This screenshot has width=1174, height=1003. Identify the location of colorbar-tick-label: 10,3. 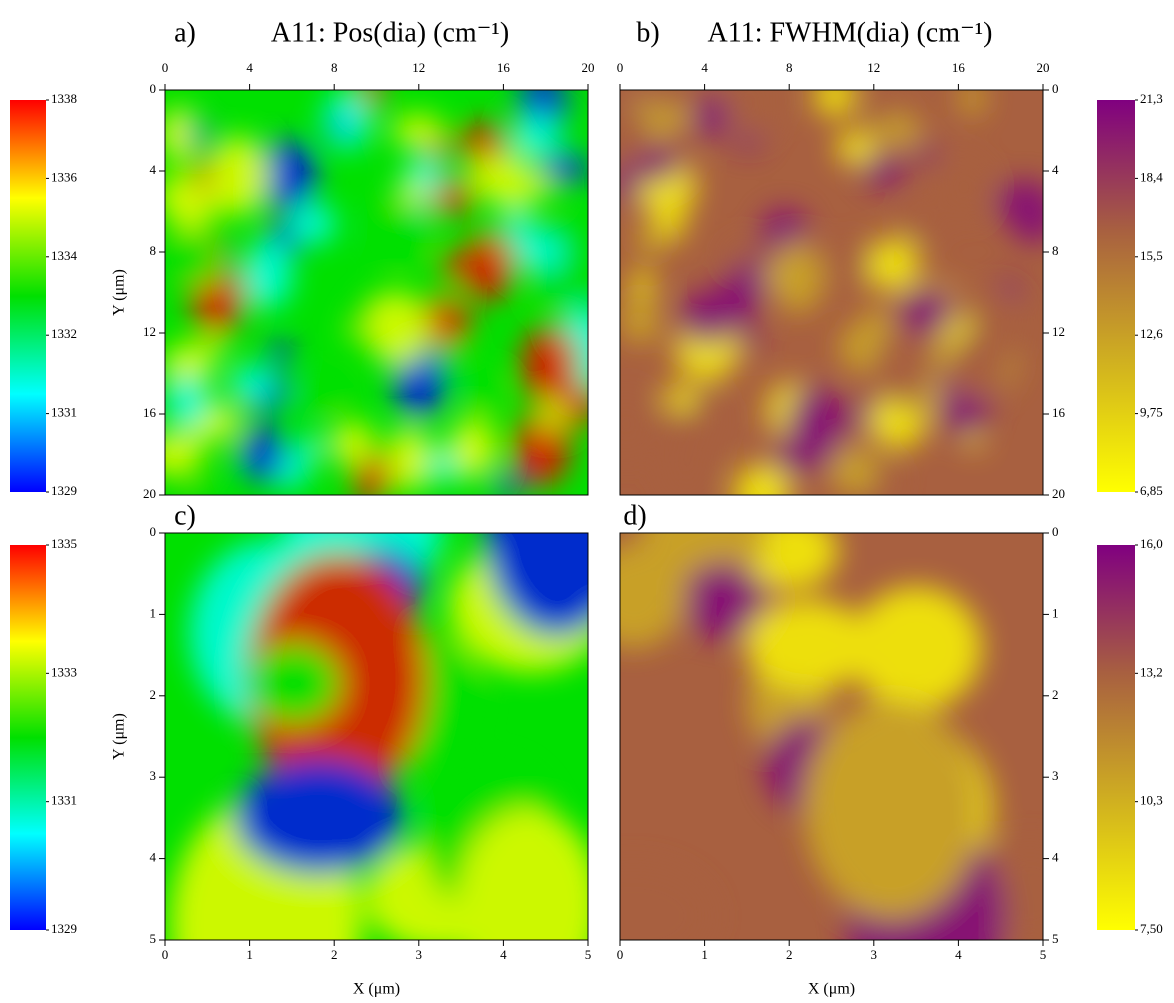
(1151, 800).